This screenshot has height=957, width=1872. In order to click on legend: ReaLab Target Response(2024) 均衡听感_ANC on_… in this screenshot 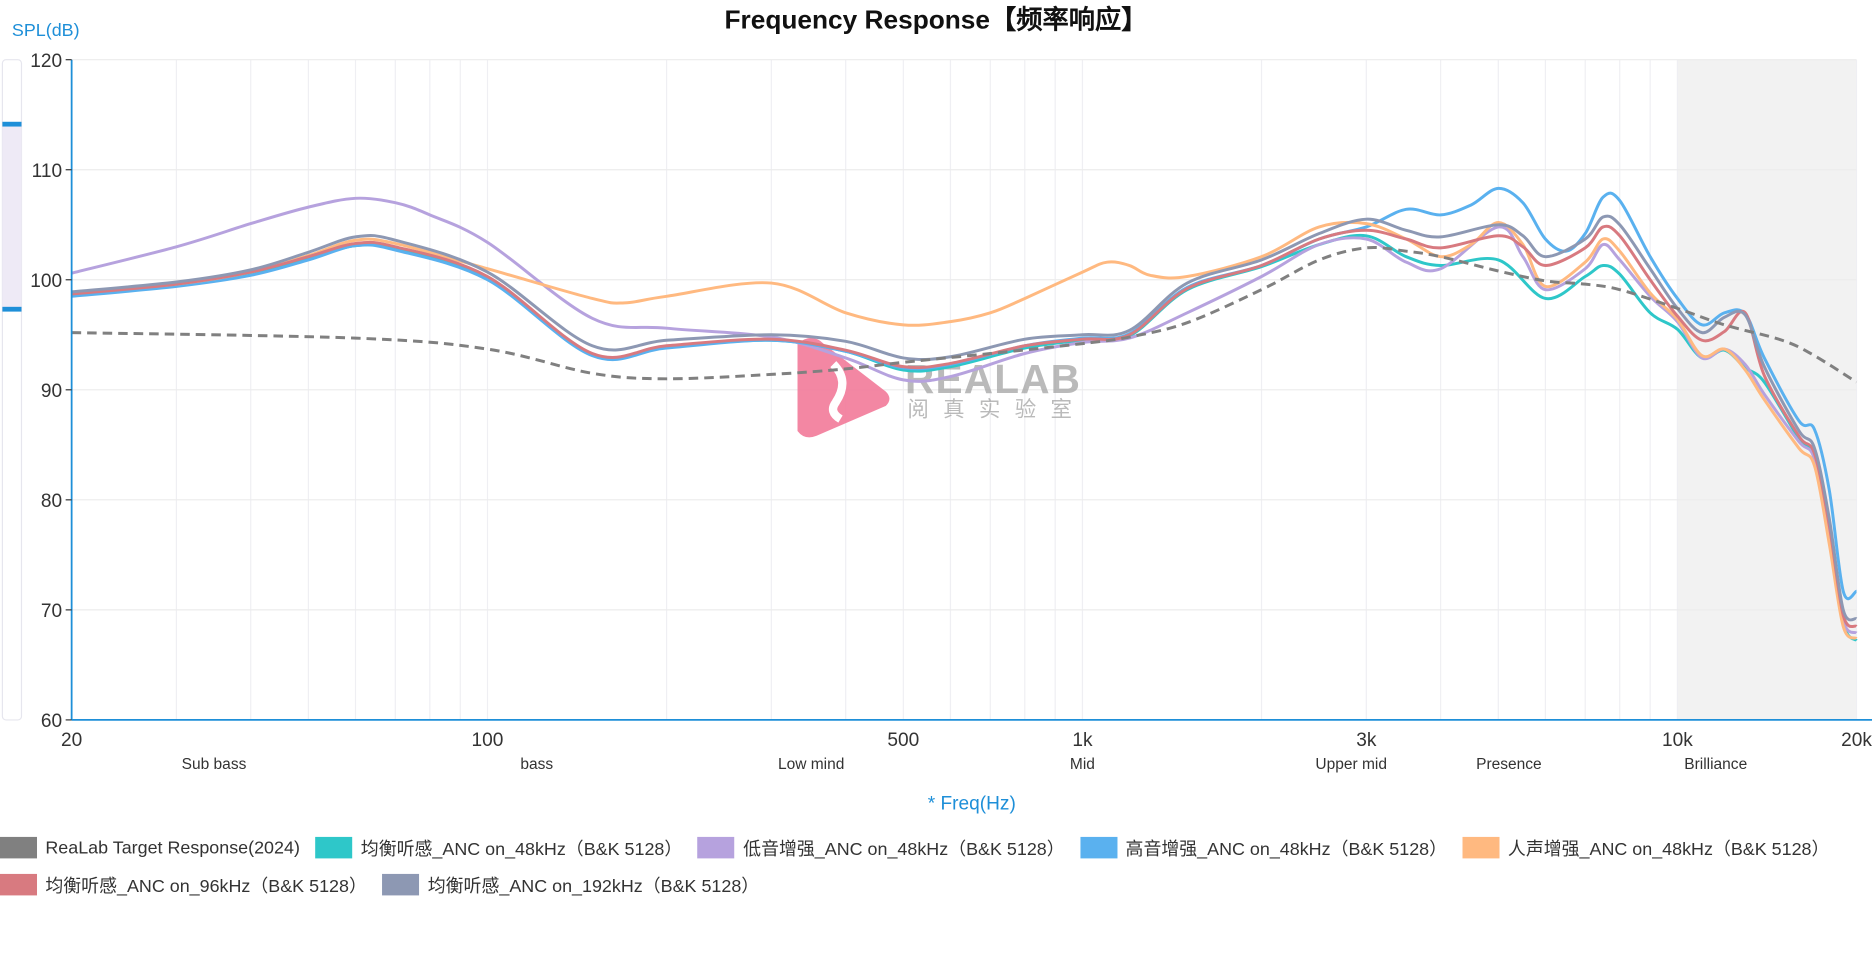, I will do `click(936, 866)`.